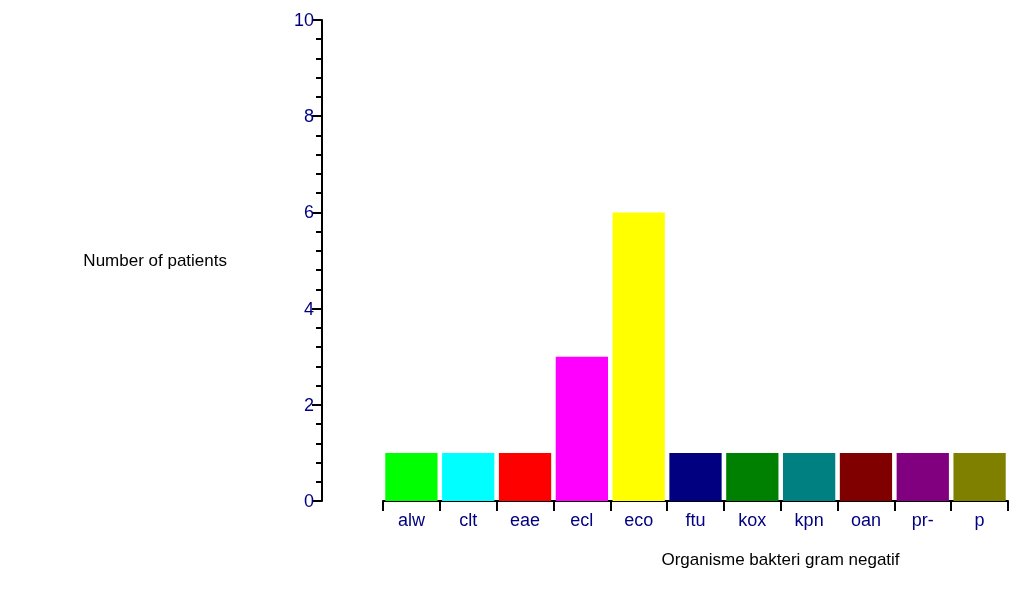 The width and height of the screenshot is (1020, 590). Describe the element at coordinates (752, 520) in the screenshot. I see `x-tick-label: kox` at that location.